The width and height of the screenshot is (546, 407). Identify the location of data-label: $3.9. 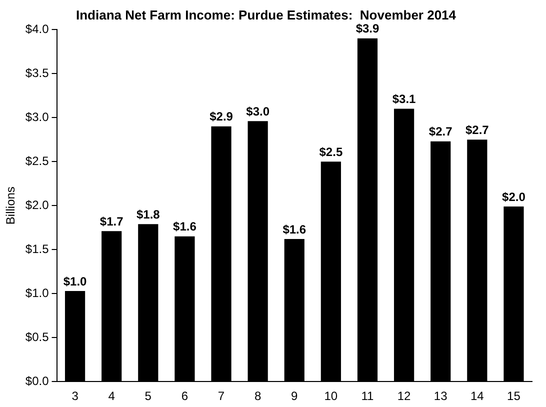
(368, 29).